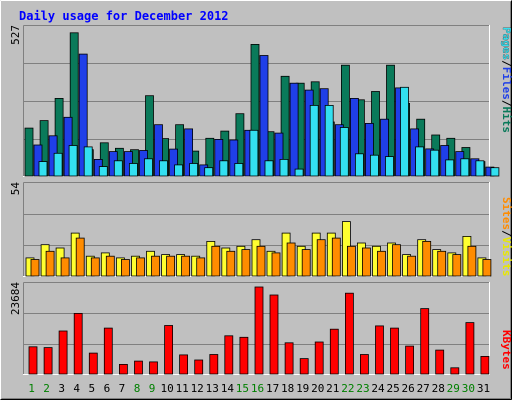  What do you see at coordinates (76, 388) in the screenshot?
I see `x-tick-label-day-4: 4` at bounding box center [76, 388].